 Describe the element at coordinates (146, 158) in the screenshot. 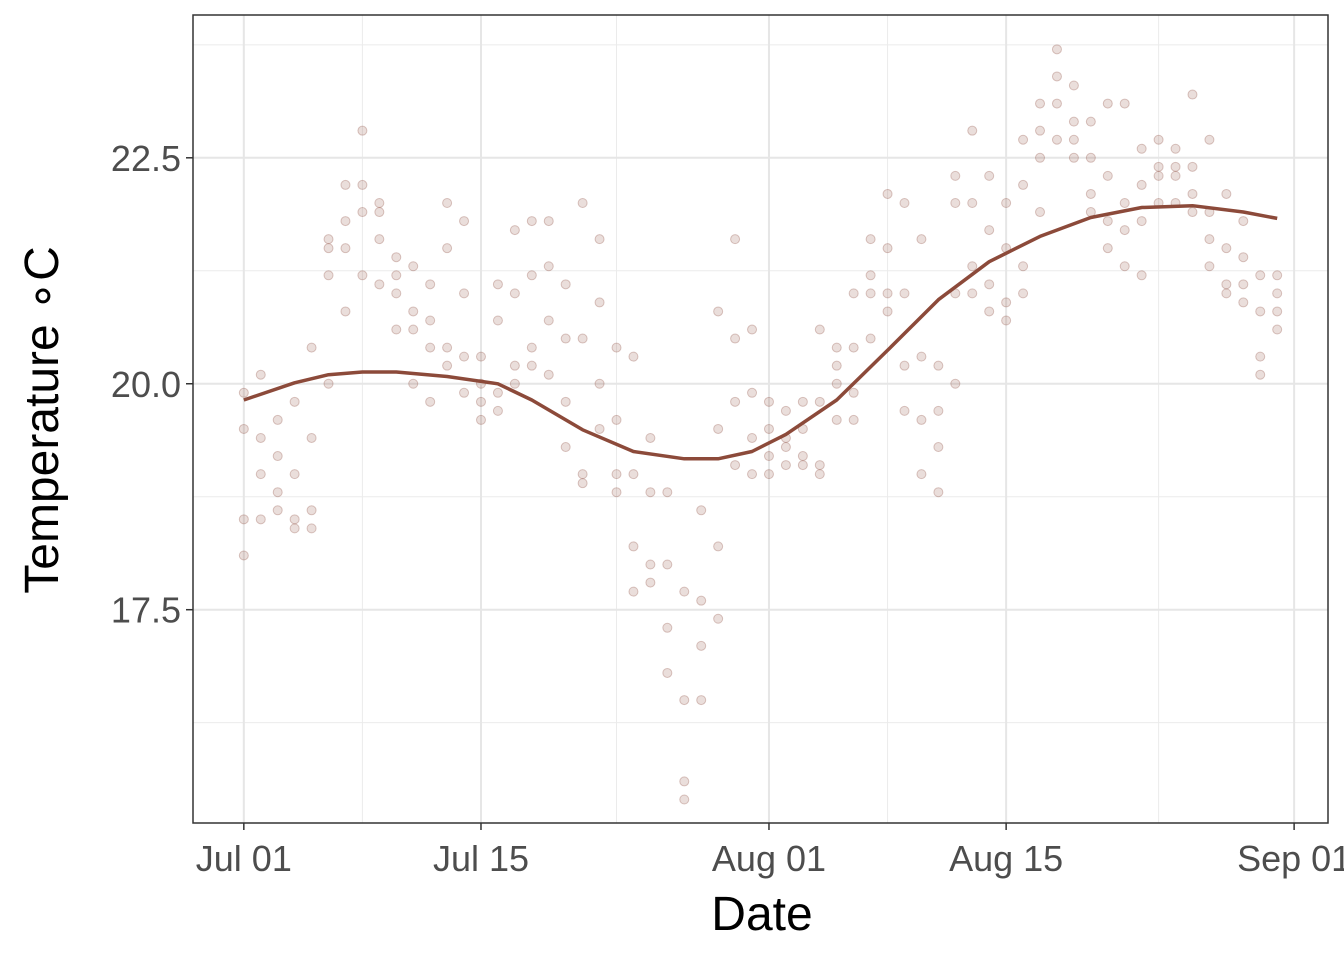

I see `y-tick-label: 22.5` at that location.